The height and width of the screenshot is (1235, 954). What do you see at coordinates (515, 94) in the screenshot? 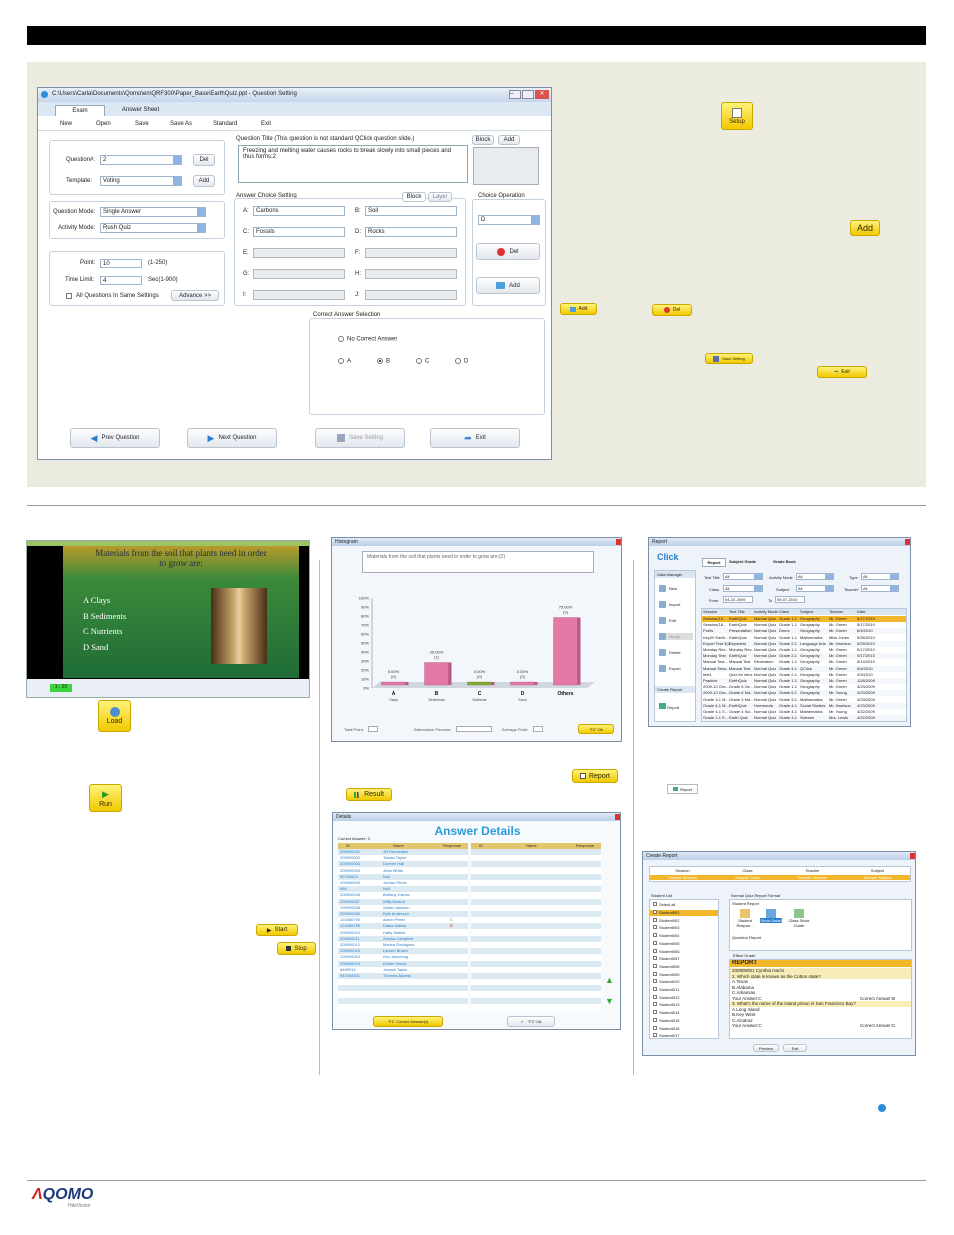
I see `minimize-button: –` at bounding box center [515, 94].